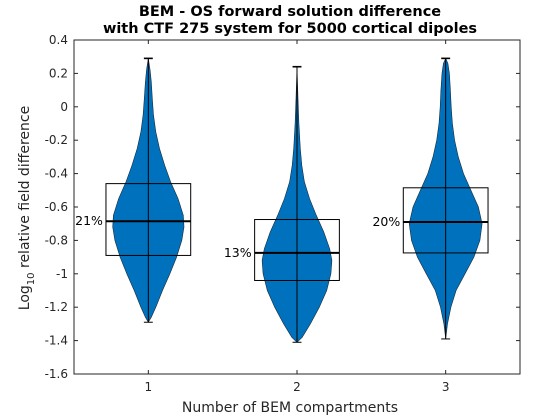 The height and width of the screenshot is (420, 560). What do you see at coordinates (446, 387) in the screenshot?
I see `x-tick-label: 3` at bounding box center [446, 387].